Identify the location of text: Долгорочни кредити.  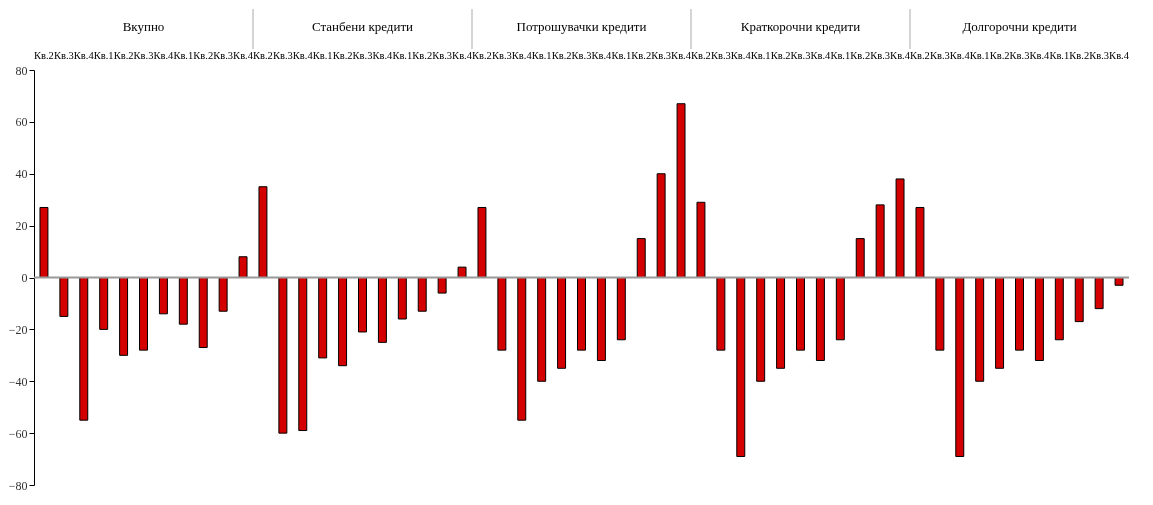
(1019, 26).